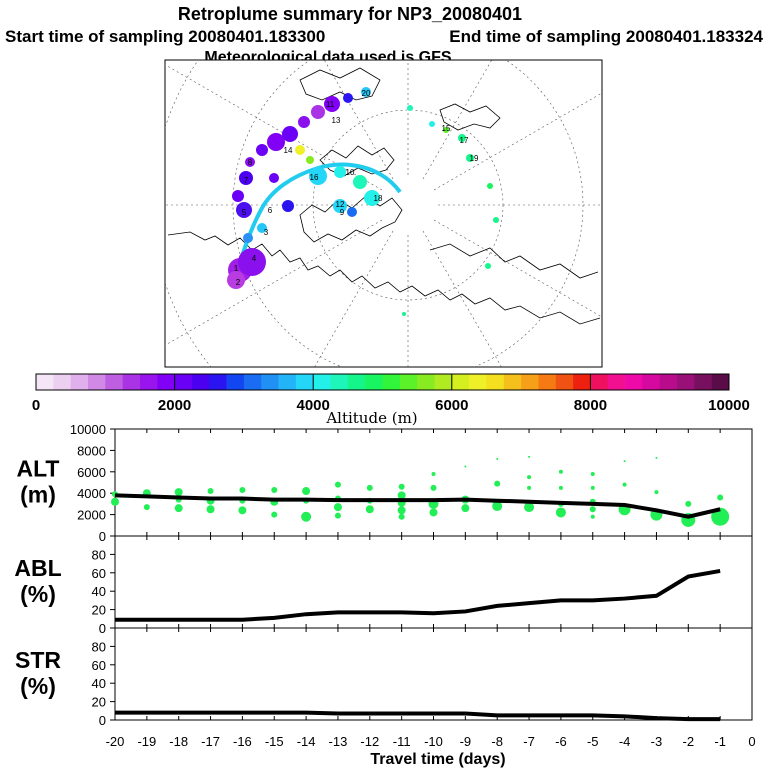 The image size is (768, 773). What do you see at coordinates (384, 677) in the screenshot?
I see `panel-str: 0 20 40 60 80 STR(%)` at bounding box center [384, 677].